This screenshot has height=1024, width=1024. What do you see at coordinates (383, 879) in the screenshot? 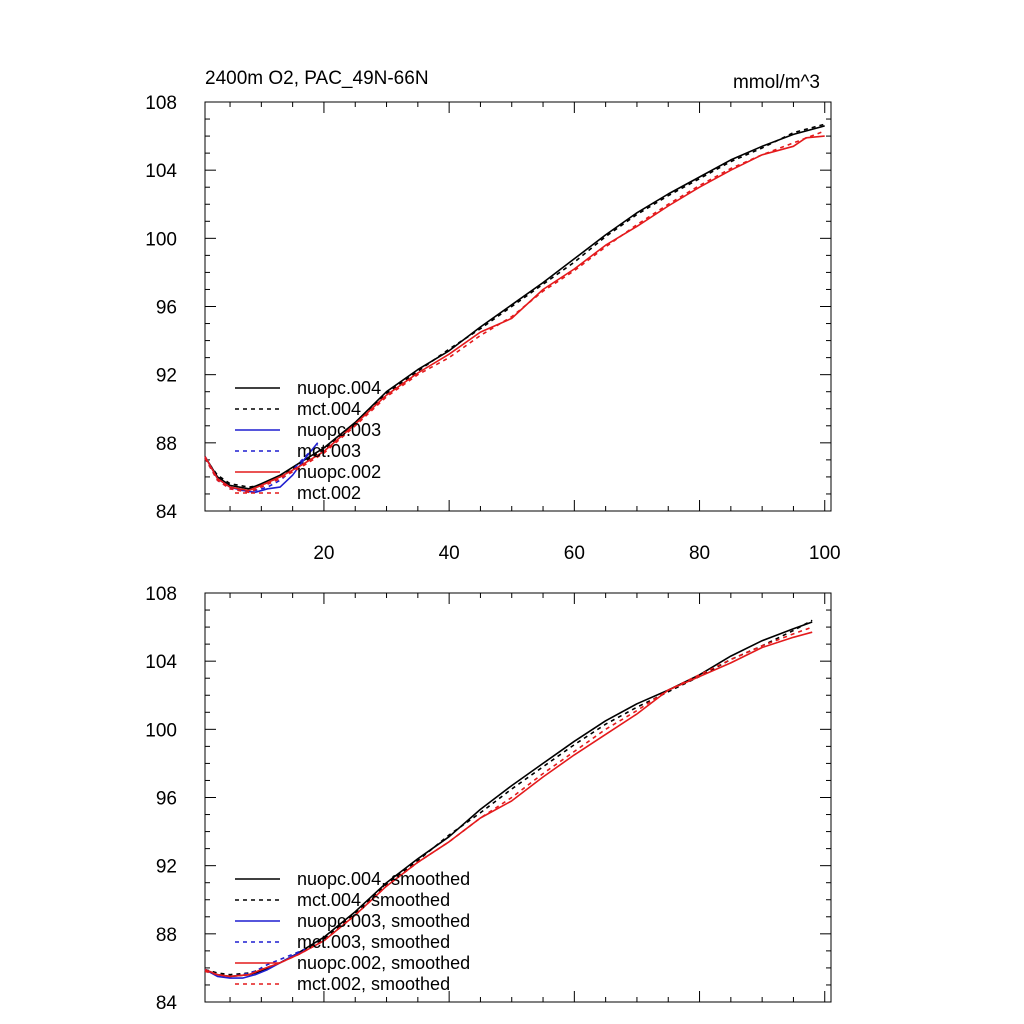
I see `legend-label: nuopc.004, smoothed` at bounding box center [383, 879].